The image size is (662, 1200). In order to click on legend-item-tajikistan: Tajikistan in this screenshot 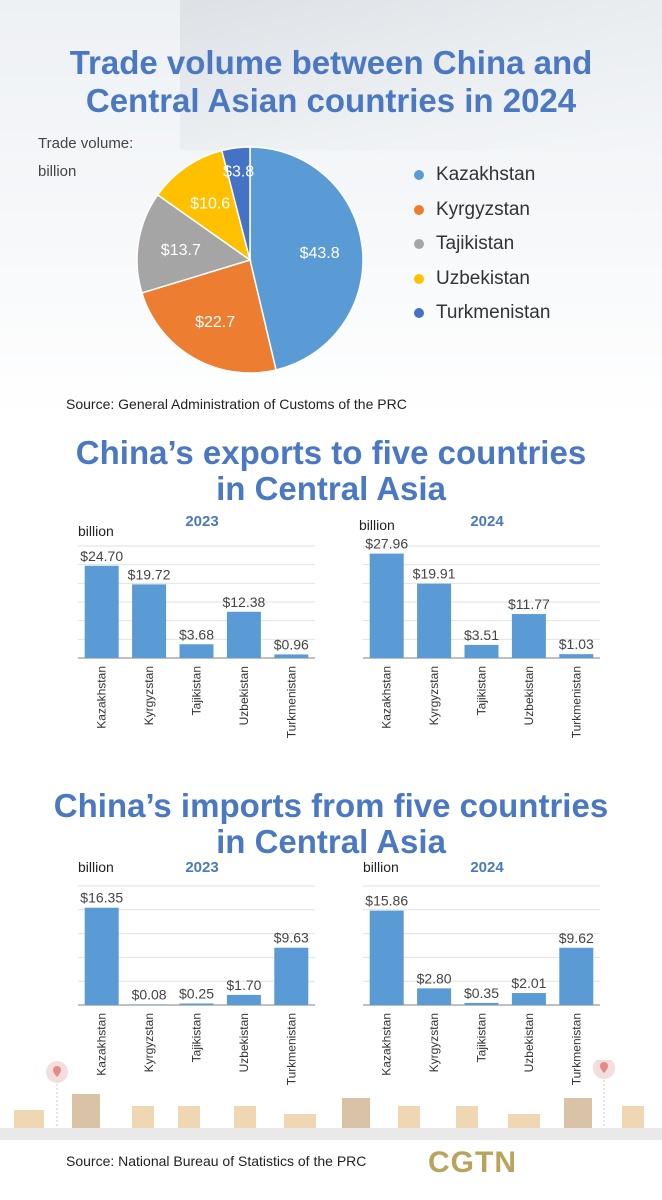, I will do `click(482, 244)`.